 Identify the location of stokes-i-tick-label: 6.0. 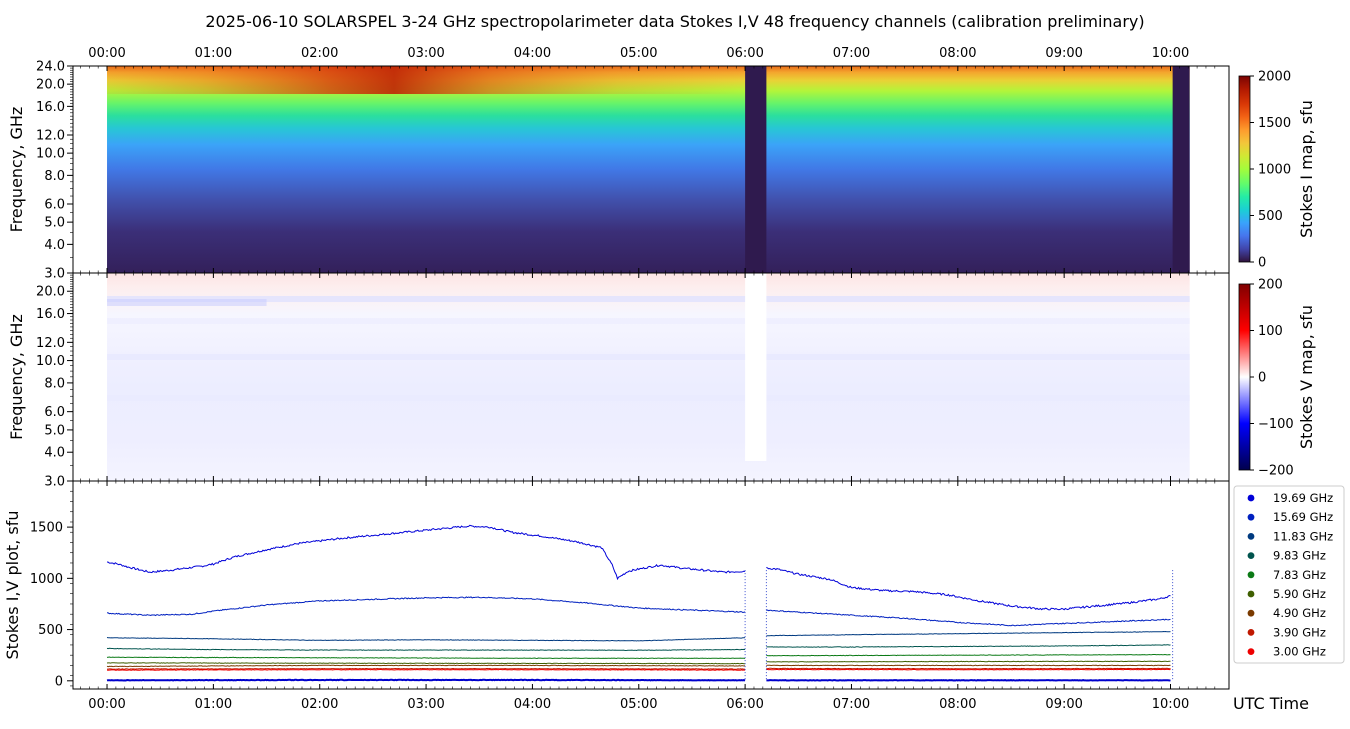
(54, 205).